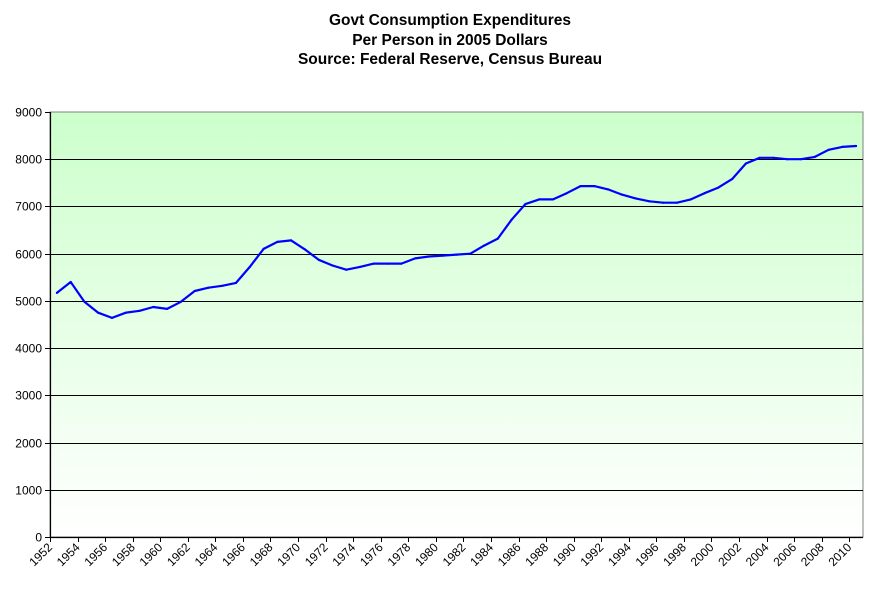  I want to click on x-tick-label: 1964, so click(206, 554).